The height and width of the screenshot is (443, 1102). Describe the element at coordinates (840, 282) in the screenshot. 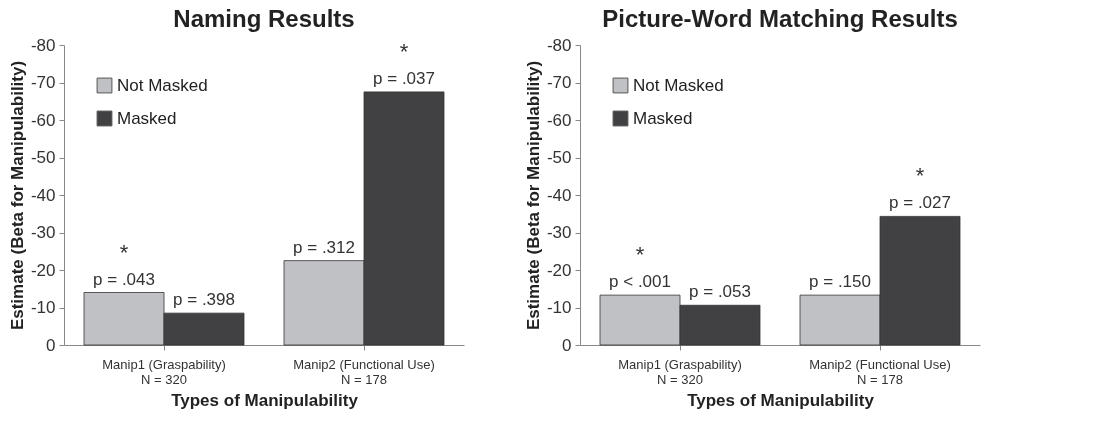

I see `annotation: p = .150` at that location.